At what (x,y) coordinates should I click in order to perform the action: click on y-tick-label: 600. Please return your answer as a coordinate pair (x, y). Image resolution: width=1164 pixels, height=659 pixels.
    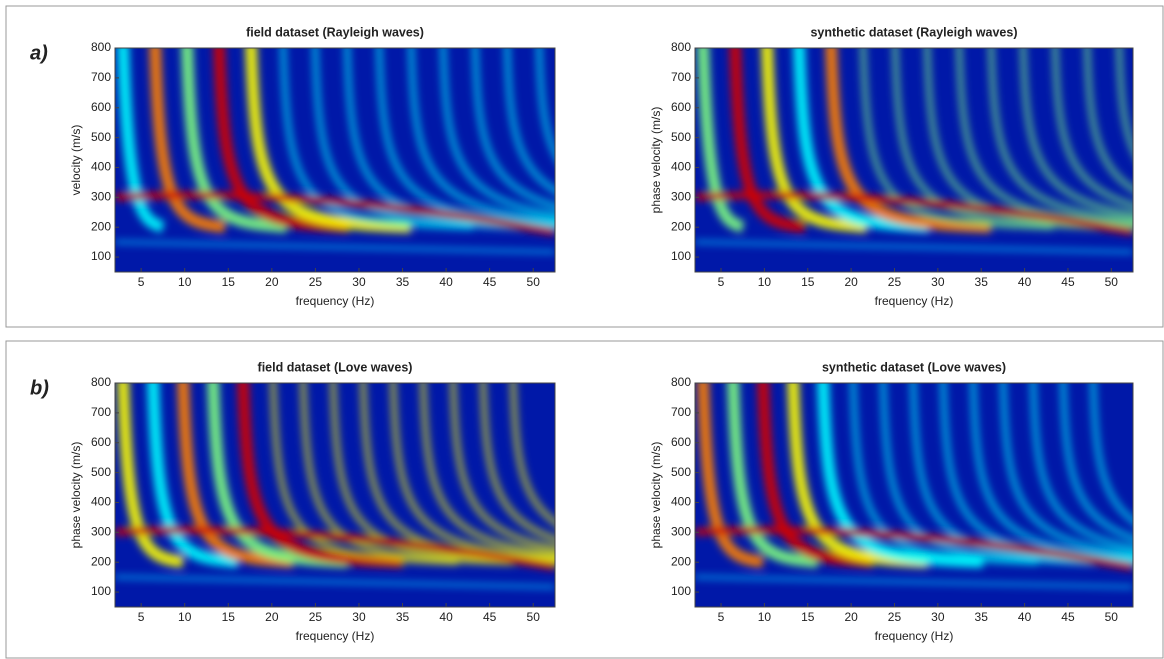
    Looking at the image, I should click on (681, 107).